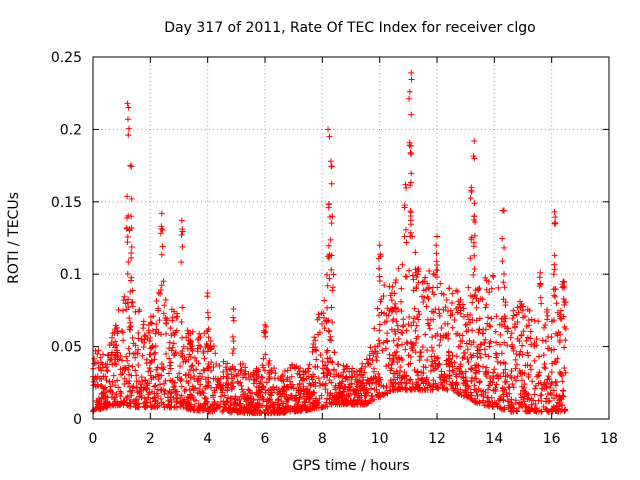  Describe the element at coordinates (71, 275) in the screenshot. I see `y-tick-label: 0.1` at that location.